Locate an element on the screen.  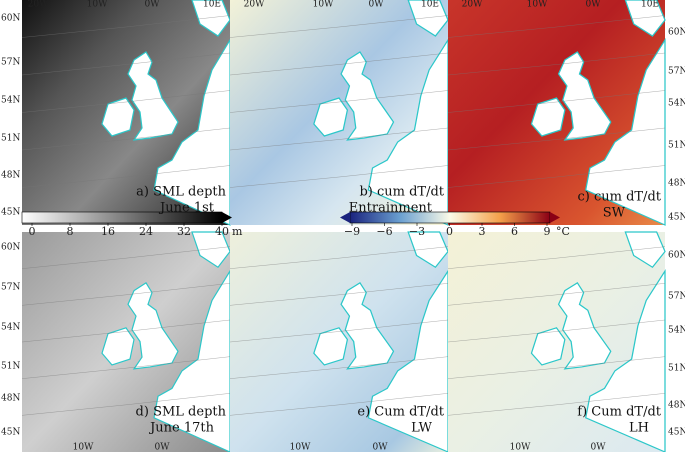
panel-sublabel: Entrainment is located at coordinates (391, 208).